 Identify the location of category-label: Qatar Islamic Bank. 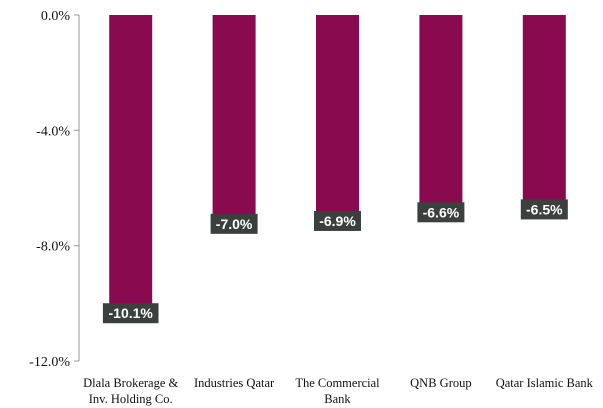
(545, 383).